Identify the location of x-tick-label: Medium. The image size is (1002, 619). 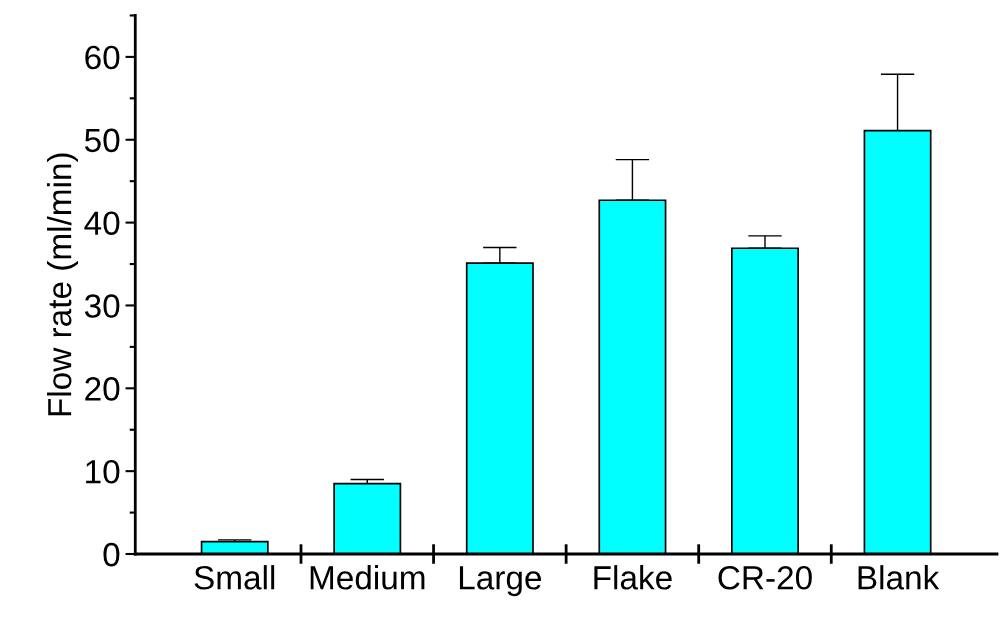
(367, 577).